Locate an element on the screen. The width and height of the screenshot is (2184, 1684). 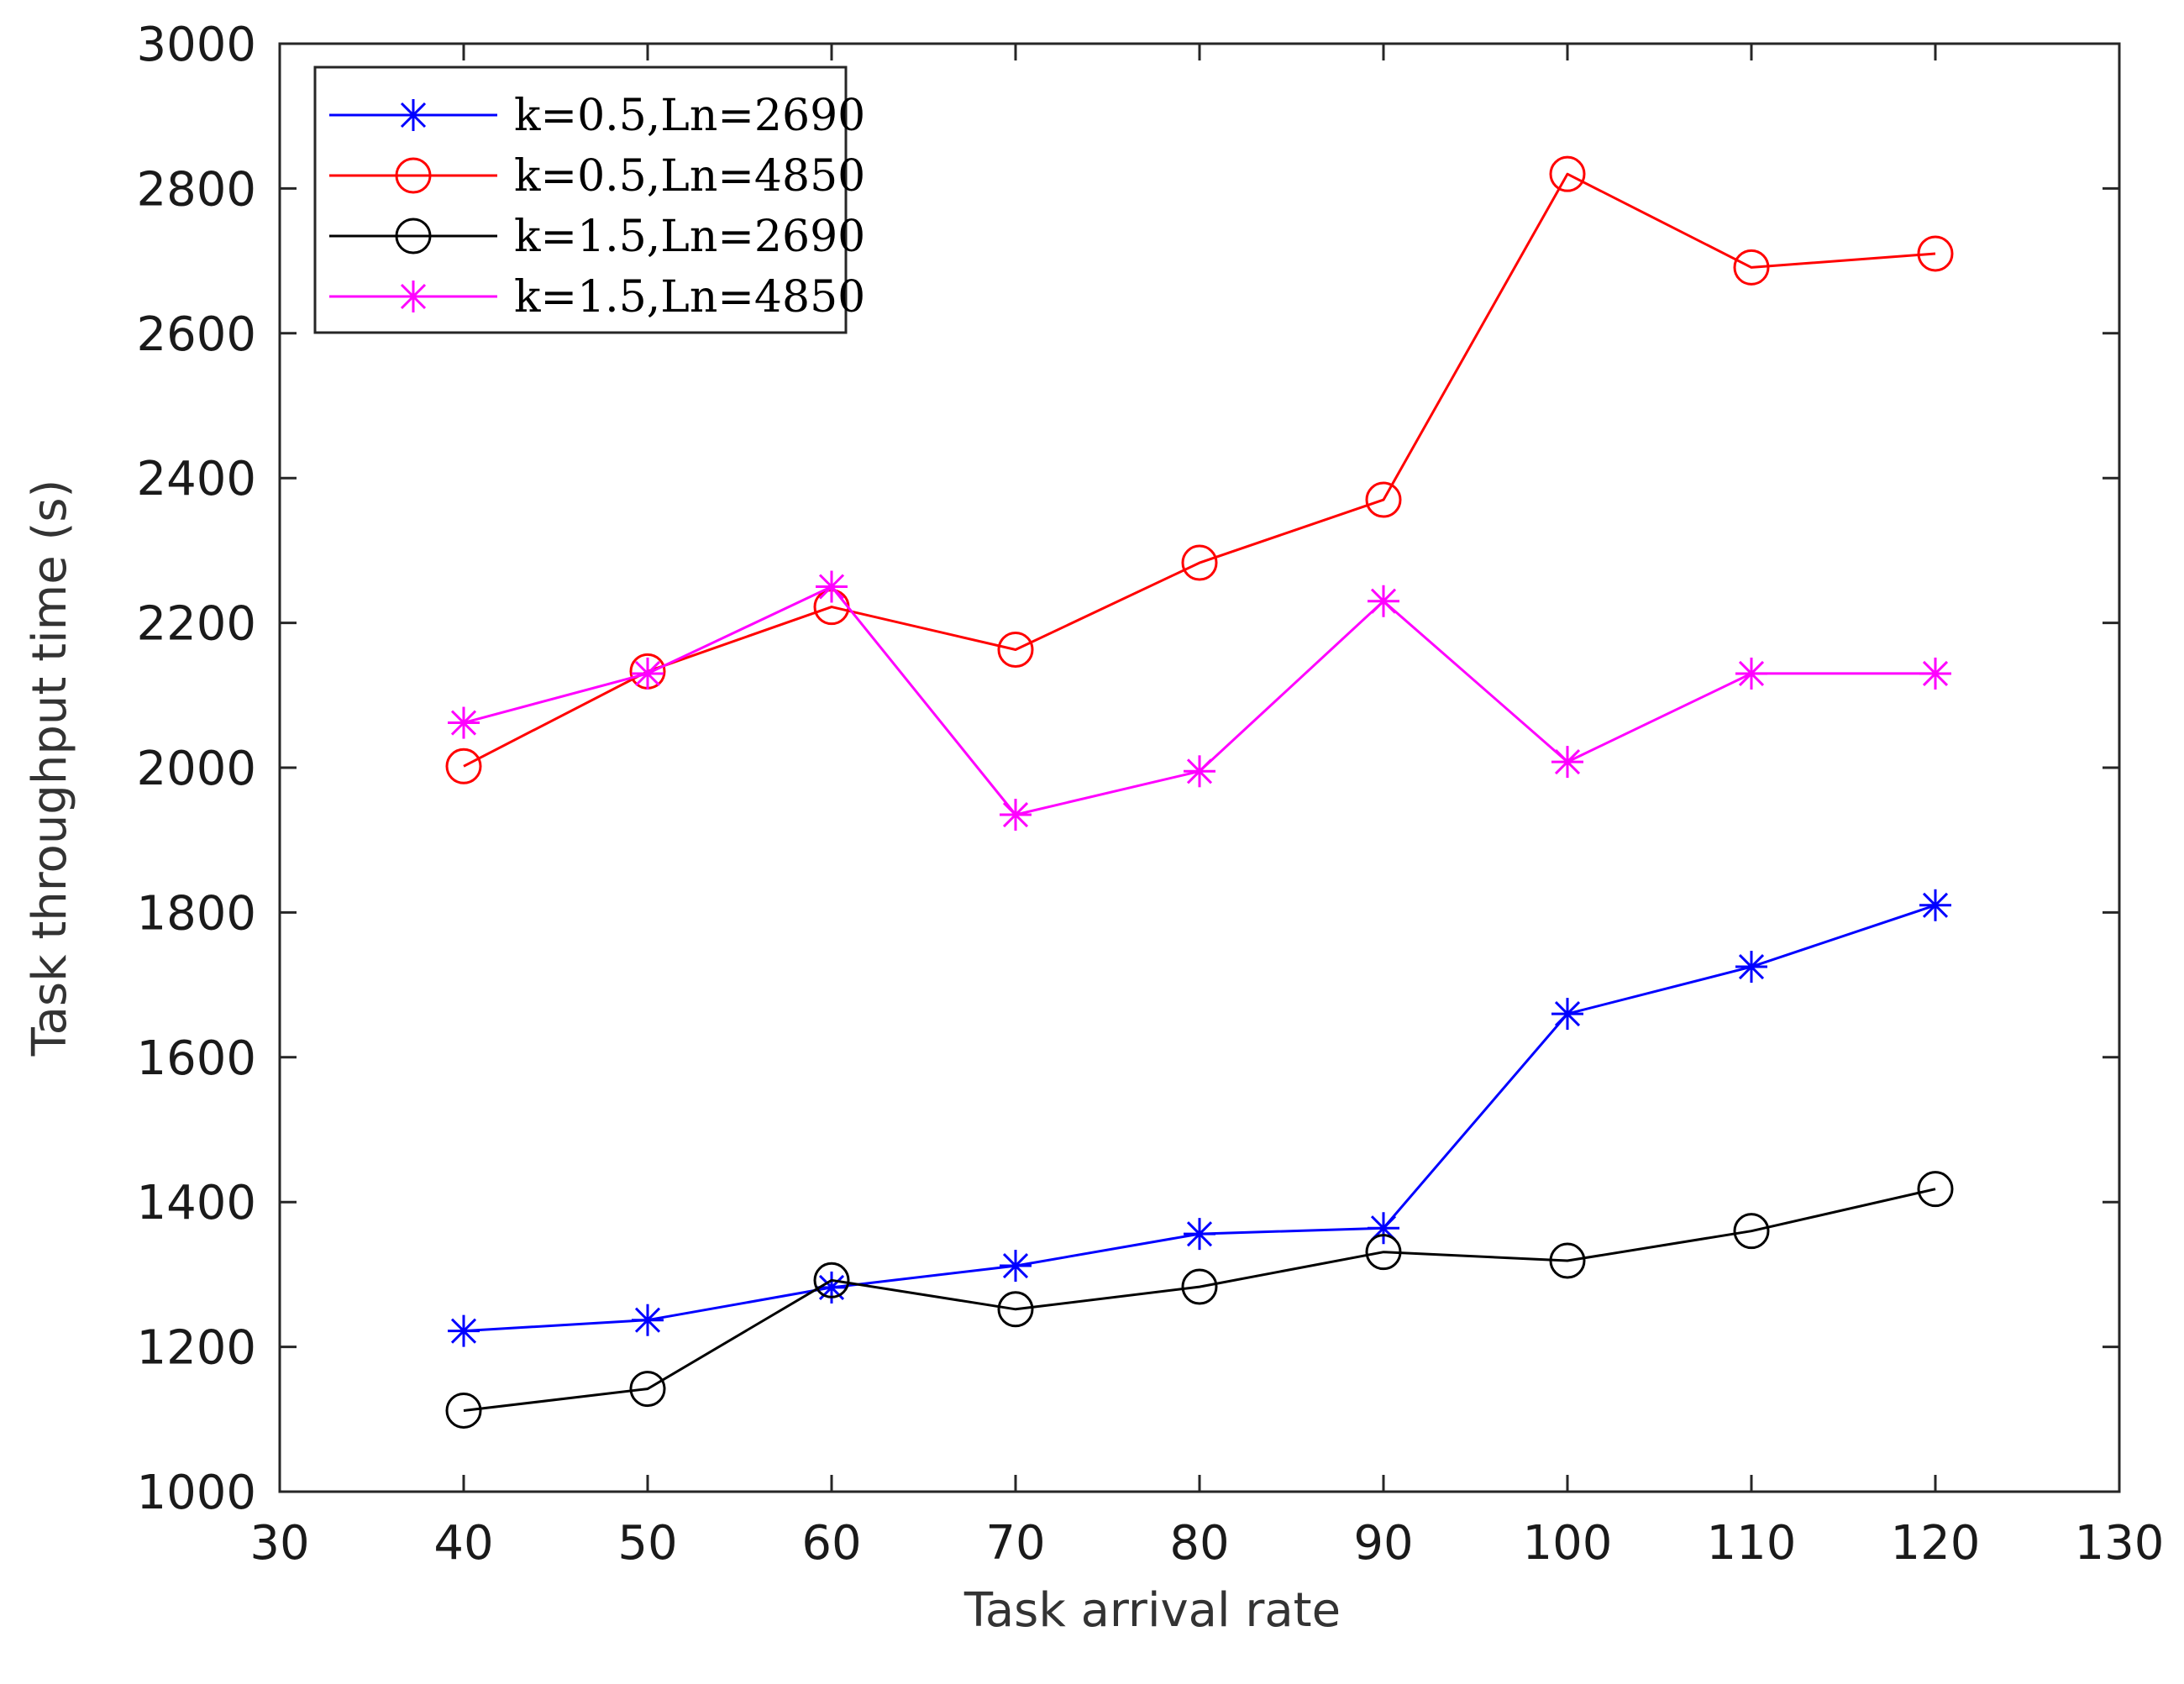
x-tick-label: 130 is located at coordinates (2120, 1543).